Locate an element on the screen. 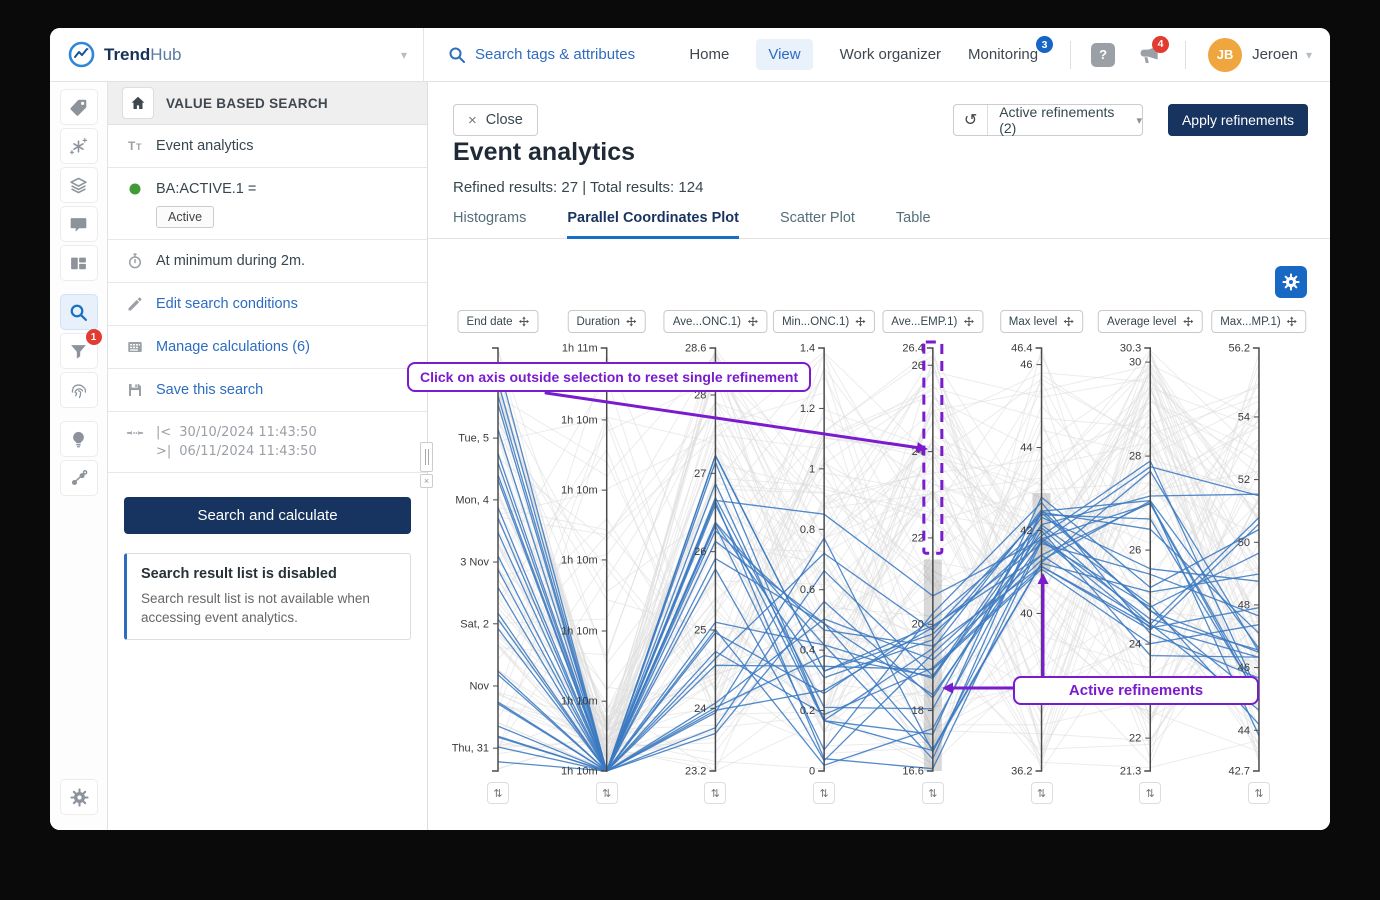 The height and width of the screenshot is (900, 1380). condition-label: BA:ACTIVE.1 = is located at coordinates (206, 189).